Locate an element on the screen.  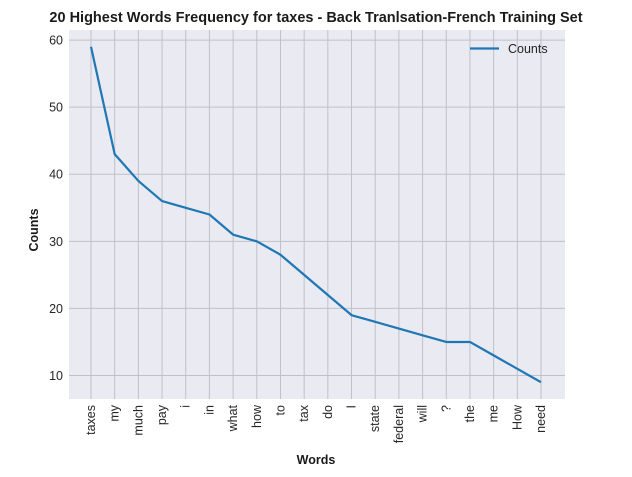
y-tick-label: 40 is located at coordinates (56, 175).